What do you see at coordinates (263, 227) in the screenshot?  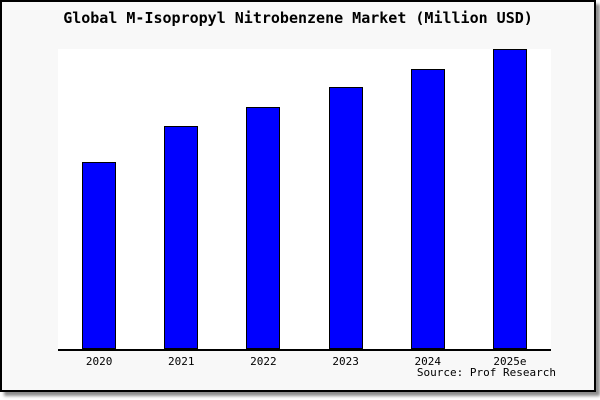 I see `bar-2022` at bounding box center [263, 227].